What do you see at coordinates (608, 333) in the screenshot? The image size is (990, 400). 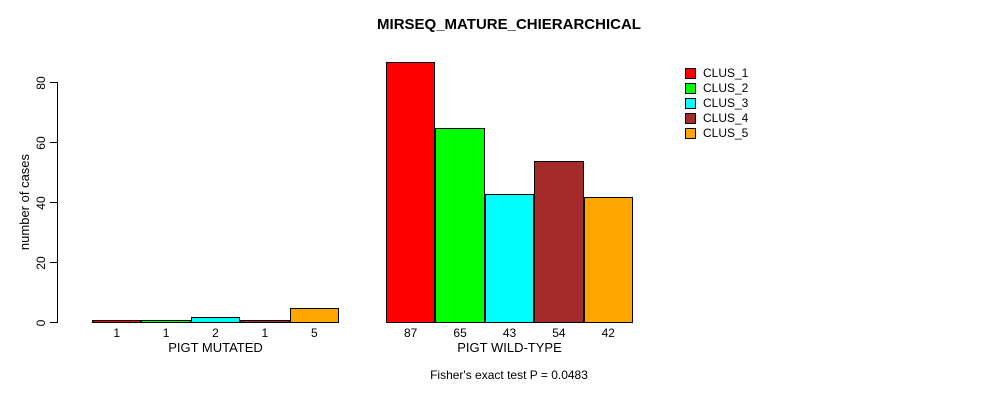 I see `bar-value-label: 42` at bounding box center [608, 333].